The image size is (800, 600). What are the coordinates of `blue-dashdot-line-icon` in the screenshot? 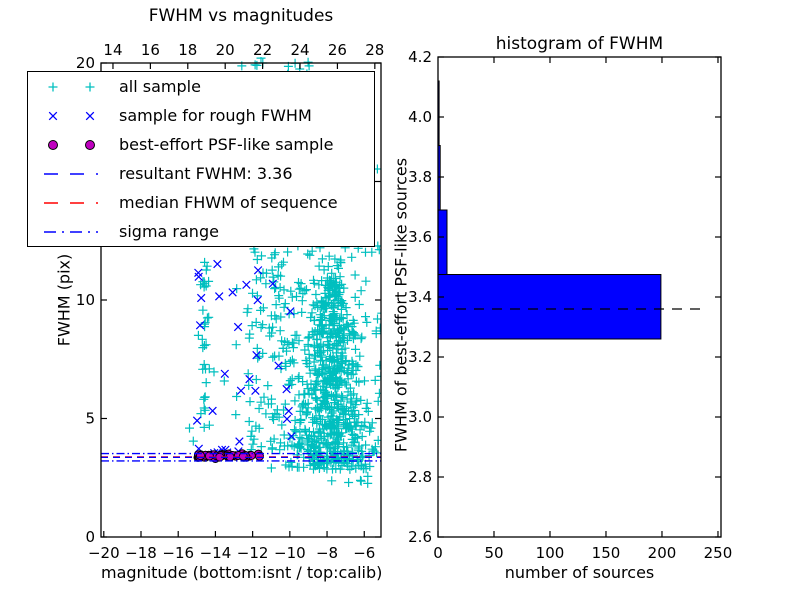 It's located at (71, 231).